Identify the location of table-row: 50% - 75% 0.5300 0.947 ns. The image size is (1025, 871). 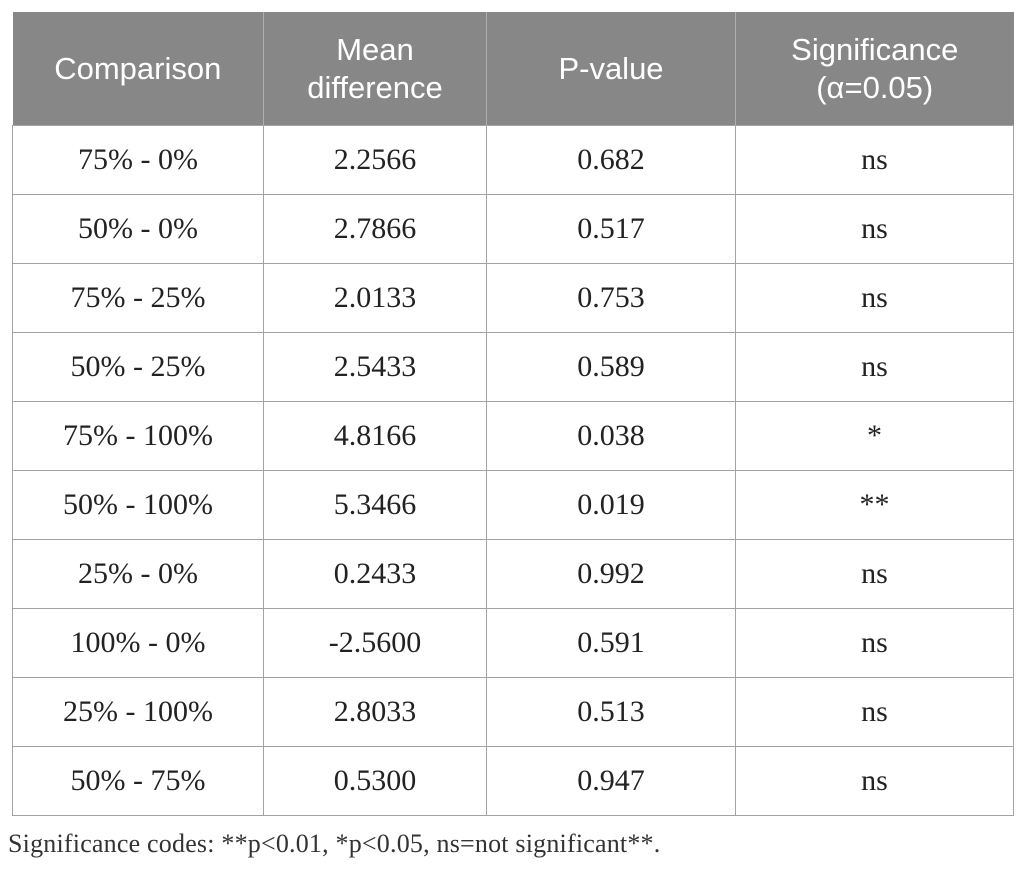
(513, 781).